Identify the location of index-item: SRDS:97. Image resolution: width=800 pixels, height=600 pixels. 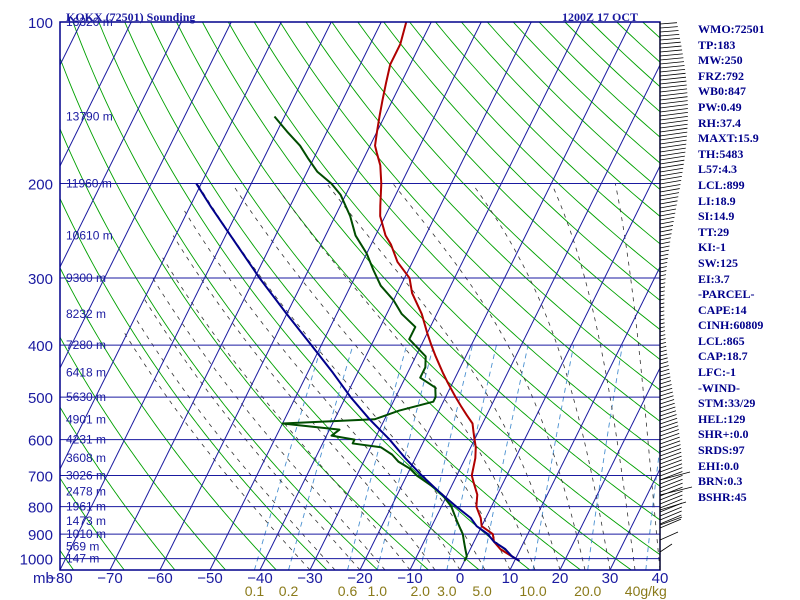
(721, 450).